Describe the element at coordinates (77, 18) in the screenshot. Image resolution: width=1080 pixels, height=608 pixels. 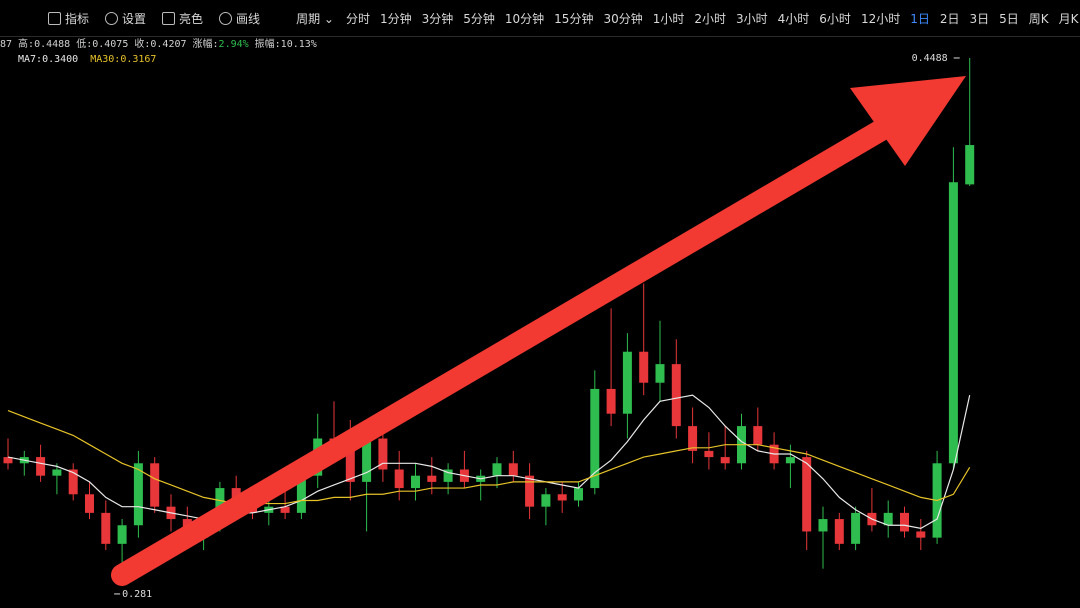
I see `tool-label: 指标` at that location.